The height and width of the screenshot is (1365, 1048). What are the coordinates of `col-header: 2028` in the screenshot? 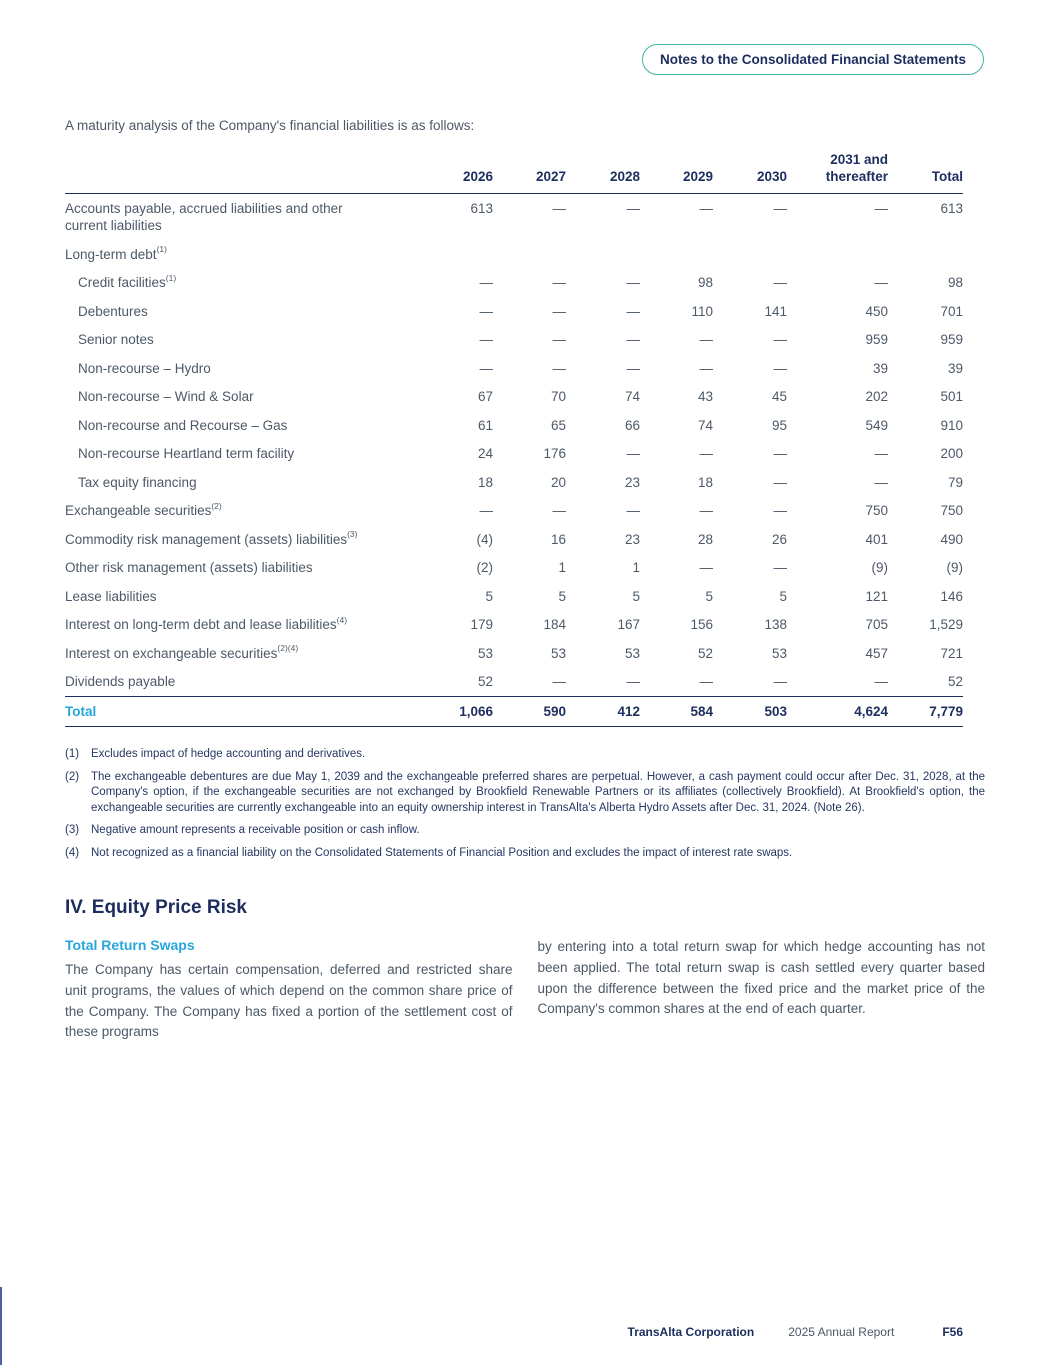 It's located at (603, 170).